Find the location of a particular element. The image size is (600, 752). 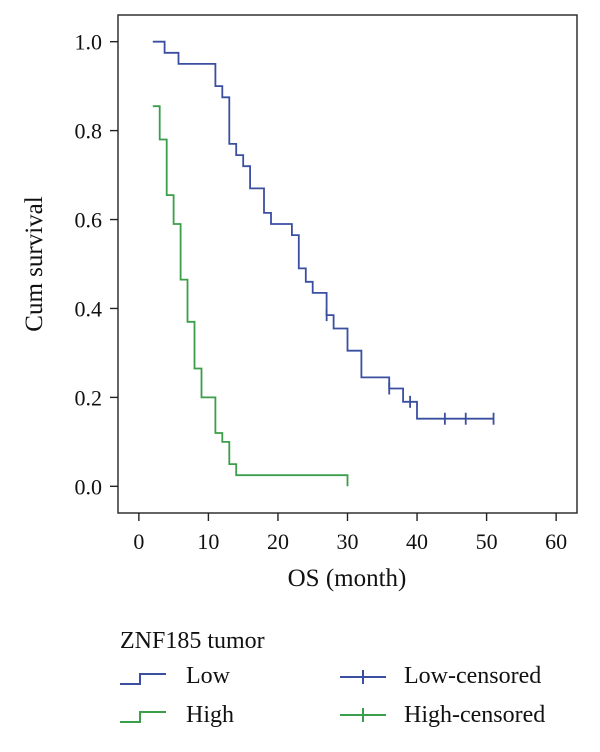

x-tick-label: 10 is located at coordinates (208, 541).